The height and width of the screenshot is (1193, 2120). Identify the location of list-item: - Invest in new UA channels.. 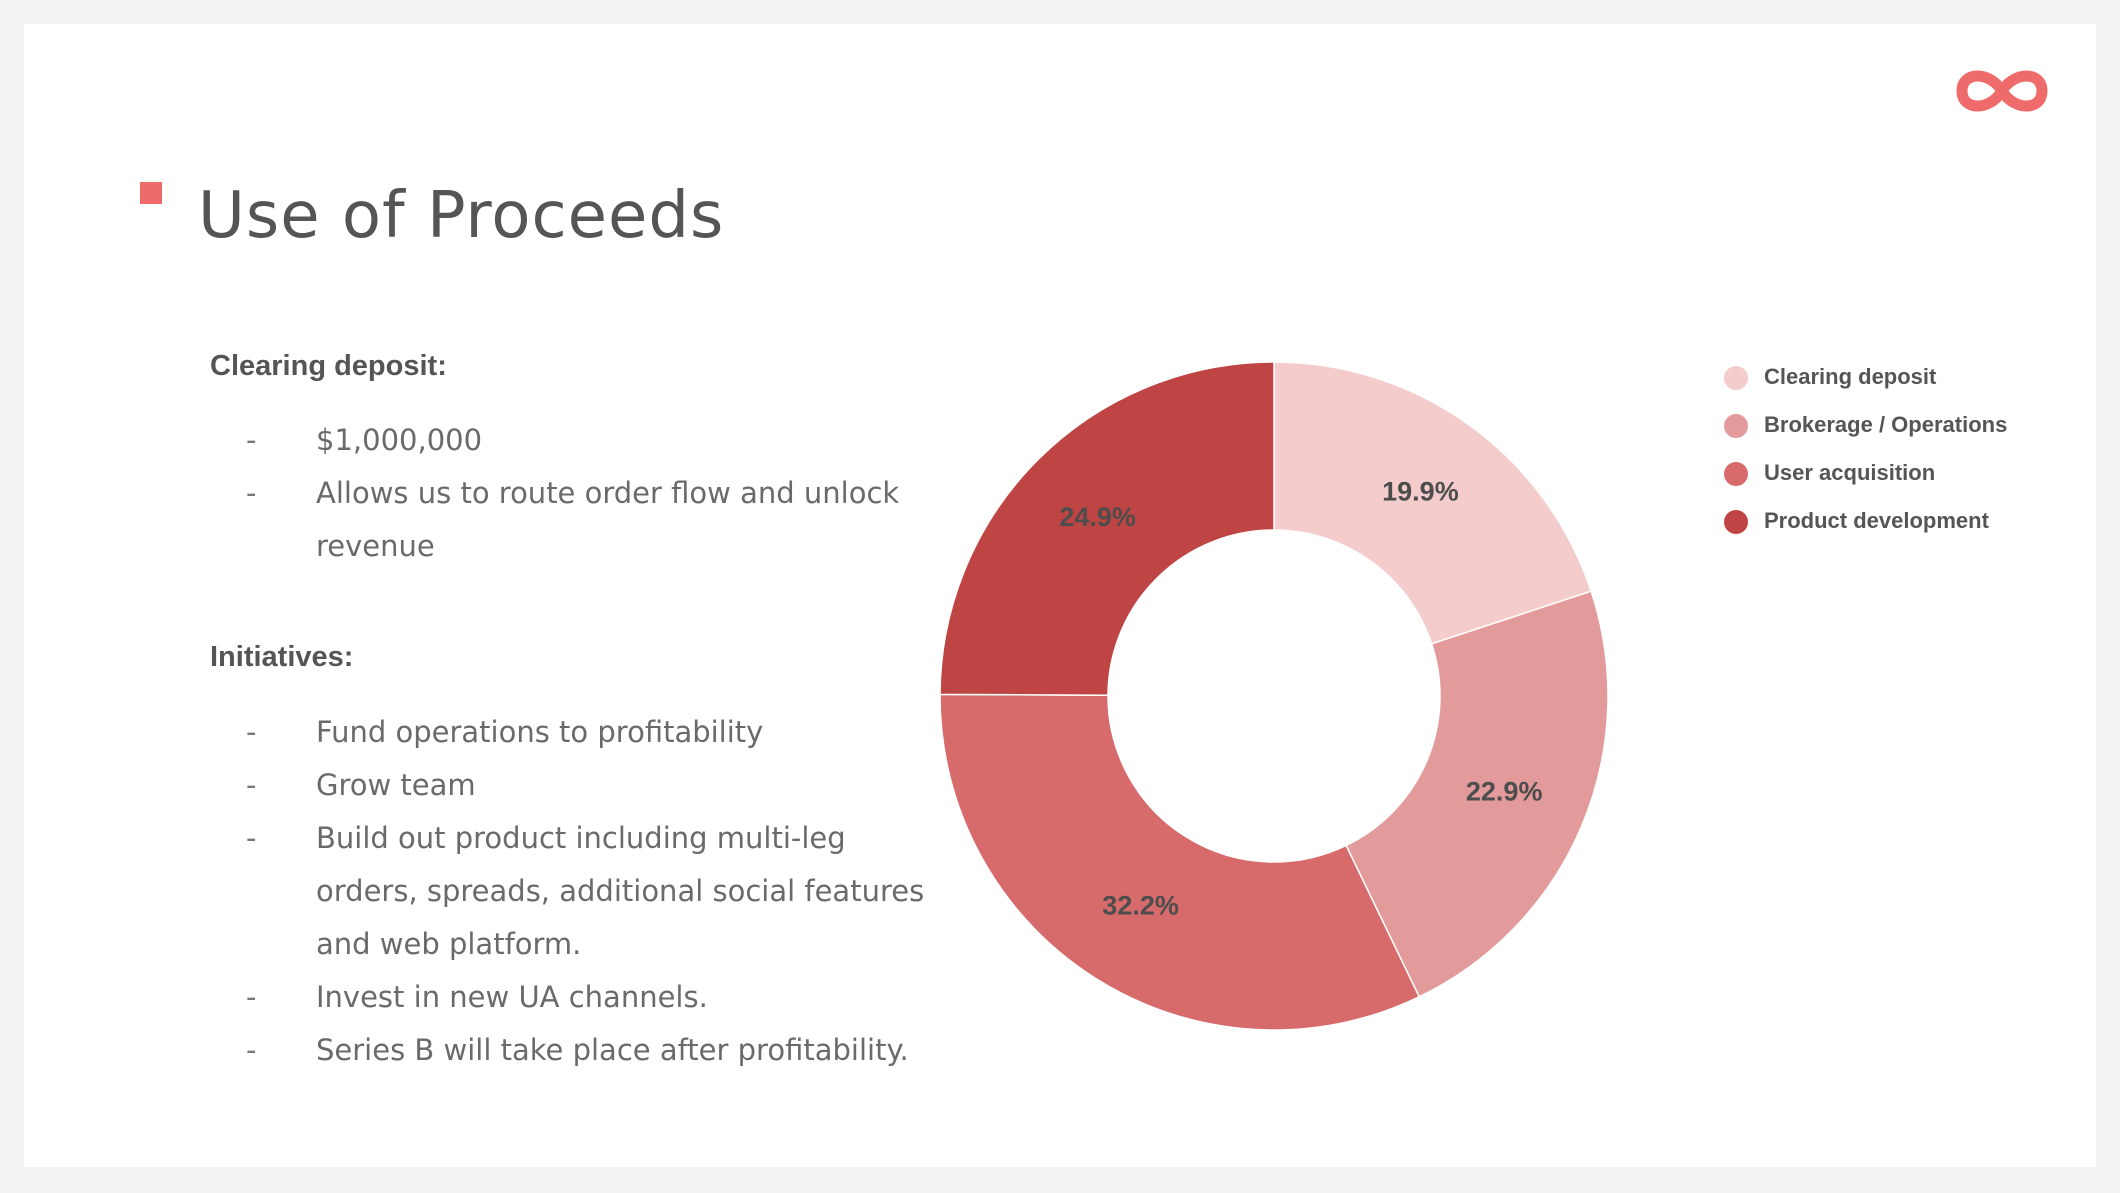
(570, 997).